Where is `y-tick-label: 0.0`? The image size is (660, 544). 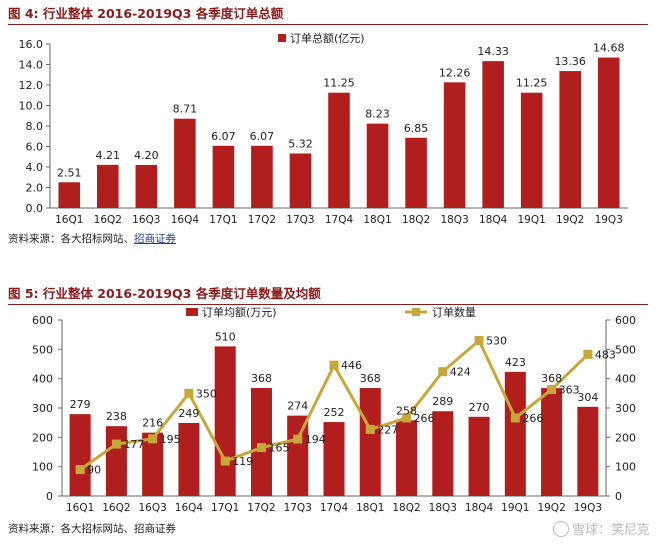
y-tick-label: 0.0 is located at coordinates (35, 208).